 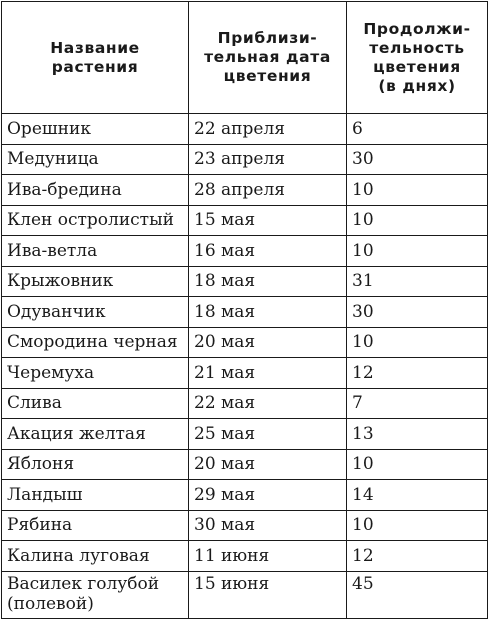 I want to click on header-plant-name: Название растения, so click(x=95, y=57).